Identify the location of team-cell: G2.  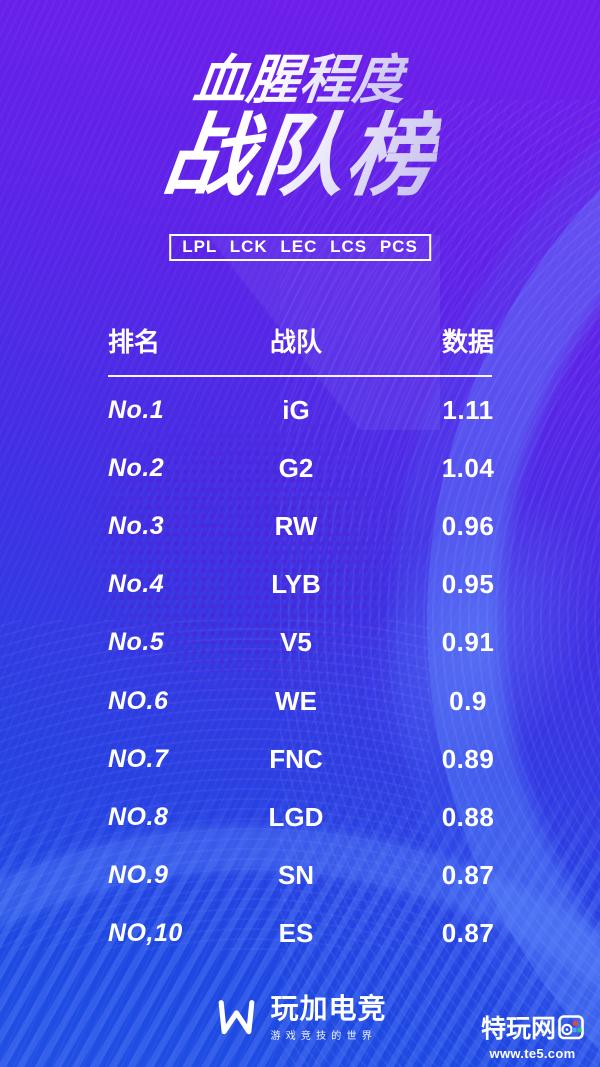
(296, 467).